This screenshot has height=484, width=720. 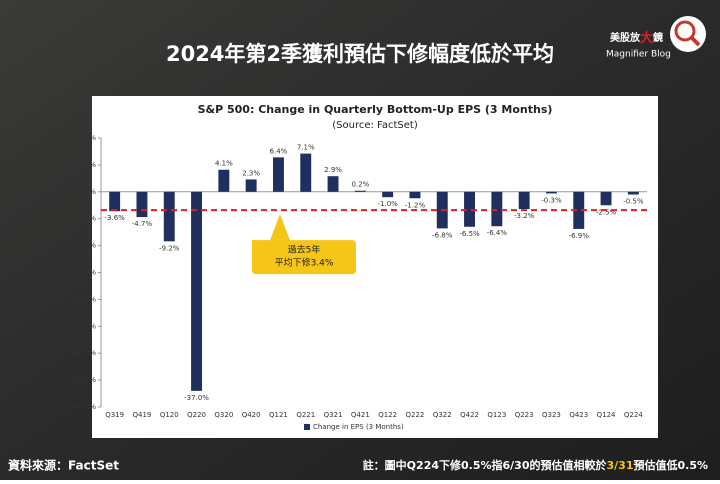 I want to click on callout-text: 平均下修3.4%, so click(x=304, y=263).